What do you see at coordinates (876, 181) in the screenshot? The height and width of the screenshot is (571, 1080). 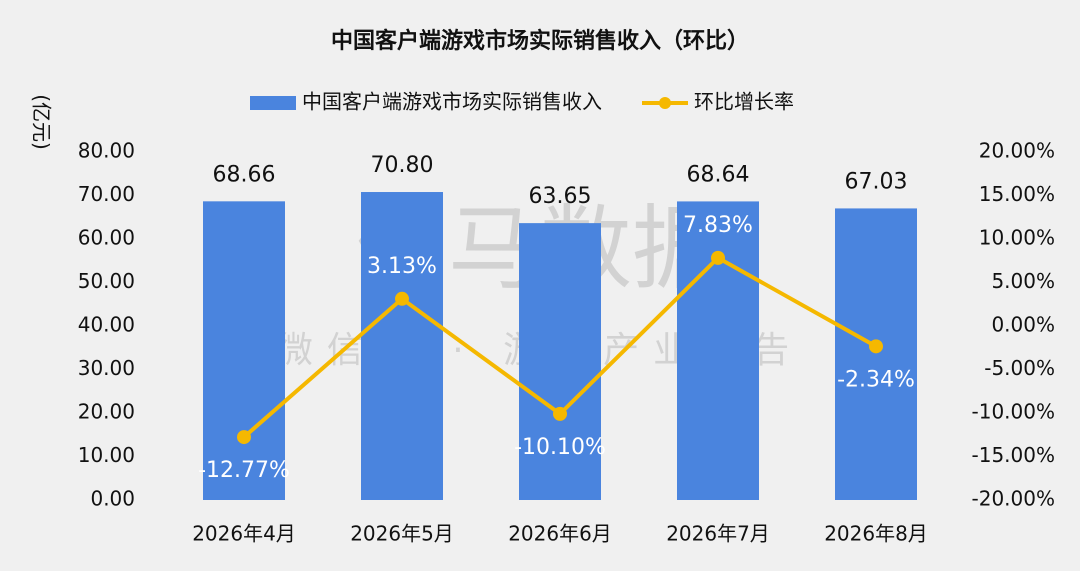 I see `data-label: 67.03` at bounding box center [876, 181].